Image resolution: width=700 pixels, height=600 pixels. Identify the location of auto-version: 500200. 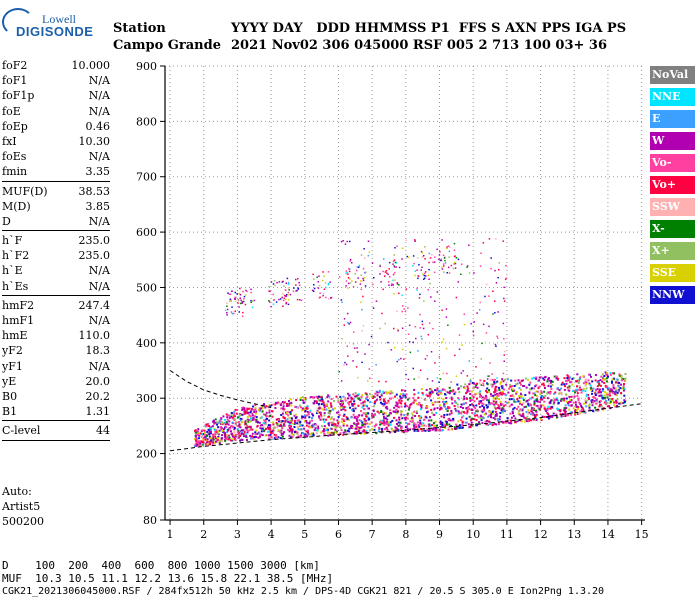
(23, 521).